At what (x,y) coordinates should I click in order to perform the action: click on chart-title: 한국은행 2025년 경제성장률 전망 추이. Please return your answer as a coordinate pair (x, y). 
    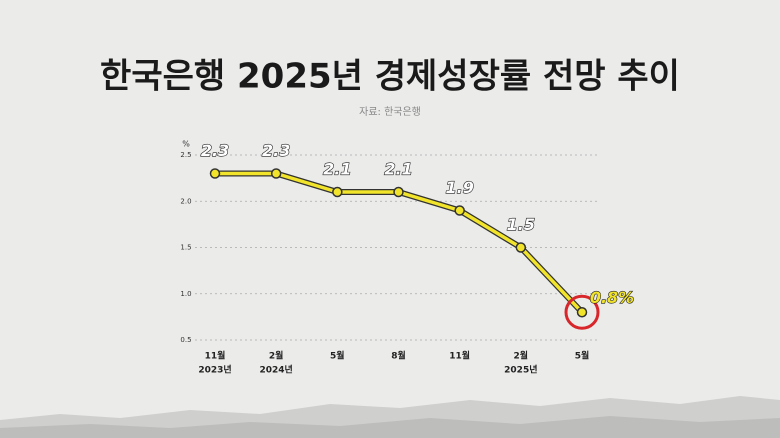
    Looking at the image, I should click on (390, 77).